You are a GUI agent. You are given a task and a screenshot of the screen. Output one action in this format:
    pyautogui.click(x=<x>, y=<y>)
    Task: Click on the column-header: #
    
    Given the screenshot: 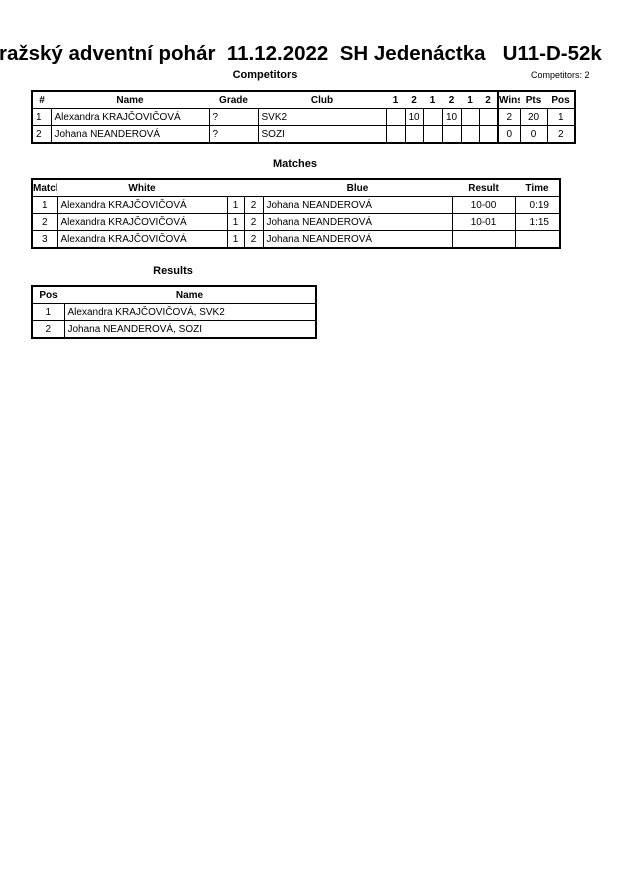 What is the action you would take?
    pyautogui.click(x=41, y=100)
    